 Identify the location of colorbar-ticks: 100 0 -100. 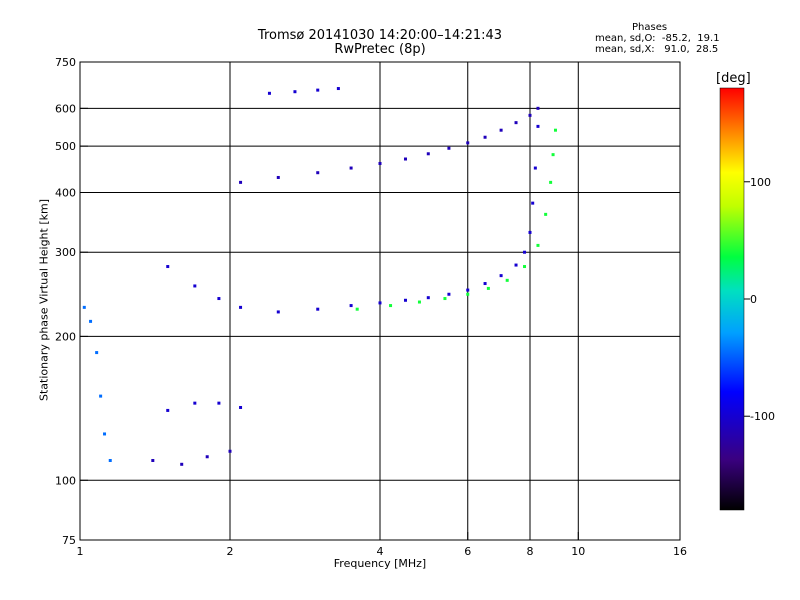
(759, 299).